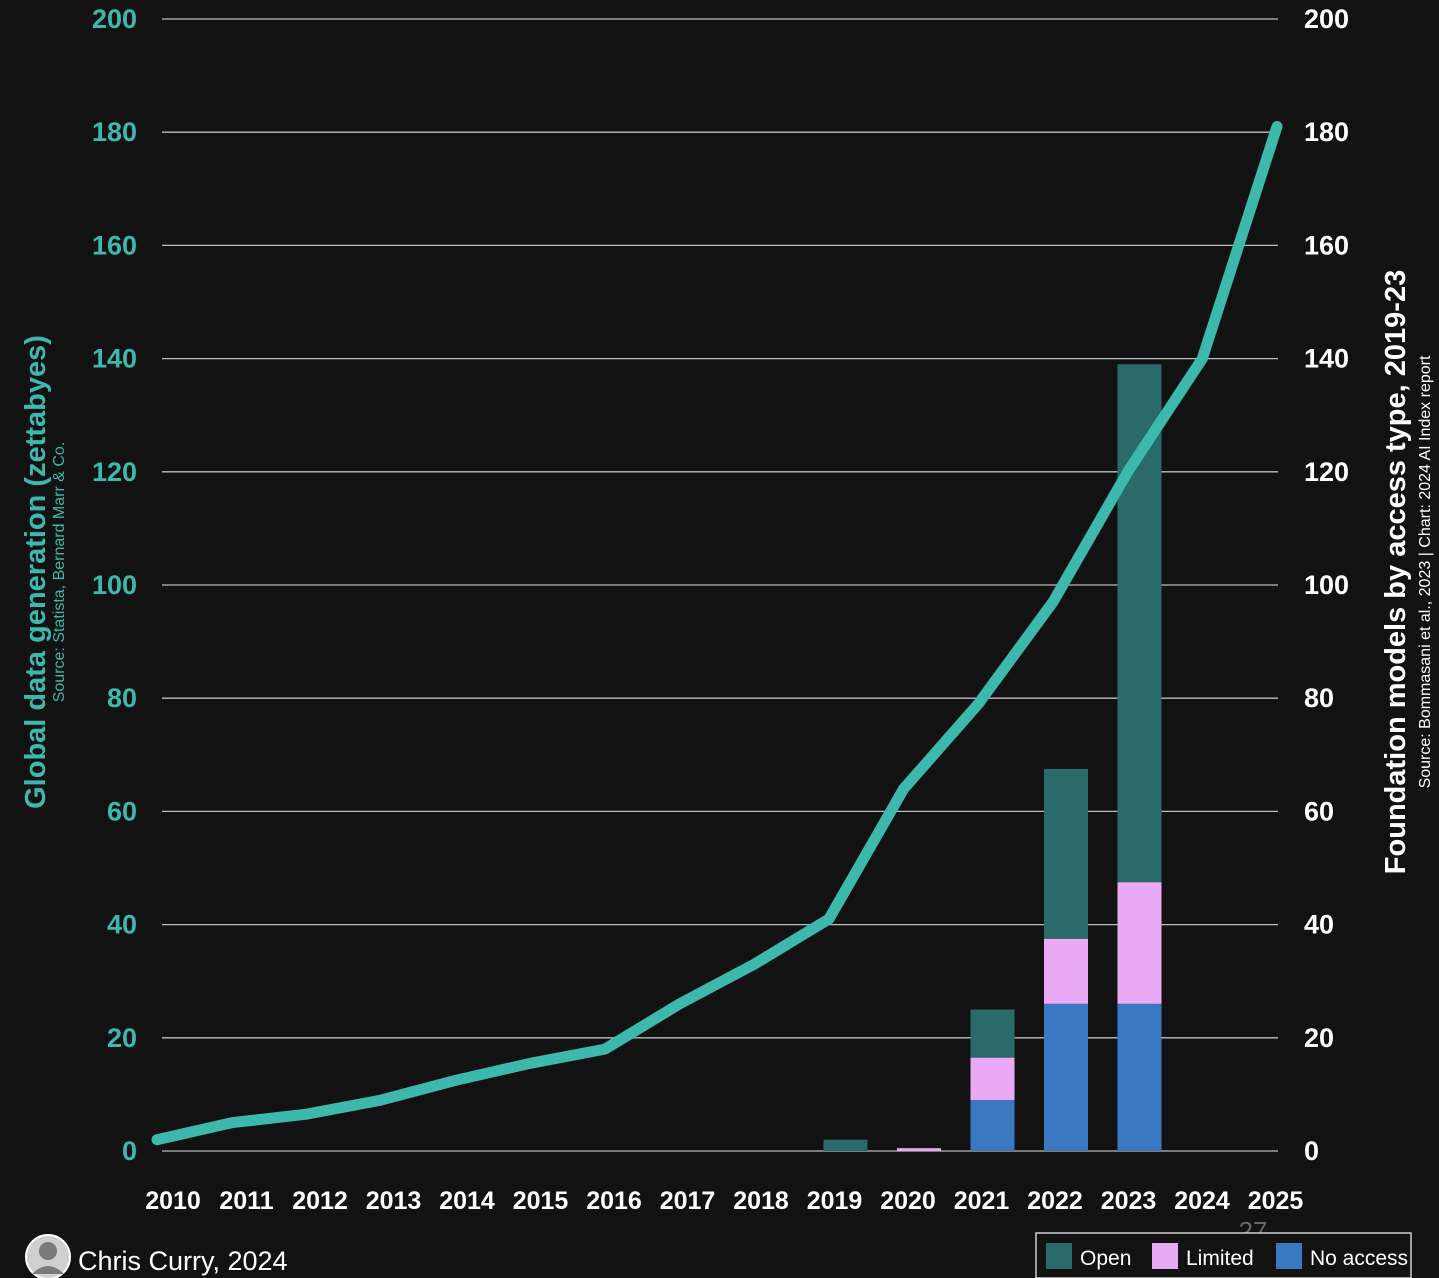  I want to click on left-tick-label: 80, so click(122, 698).